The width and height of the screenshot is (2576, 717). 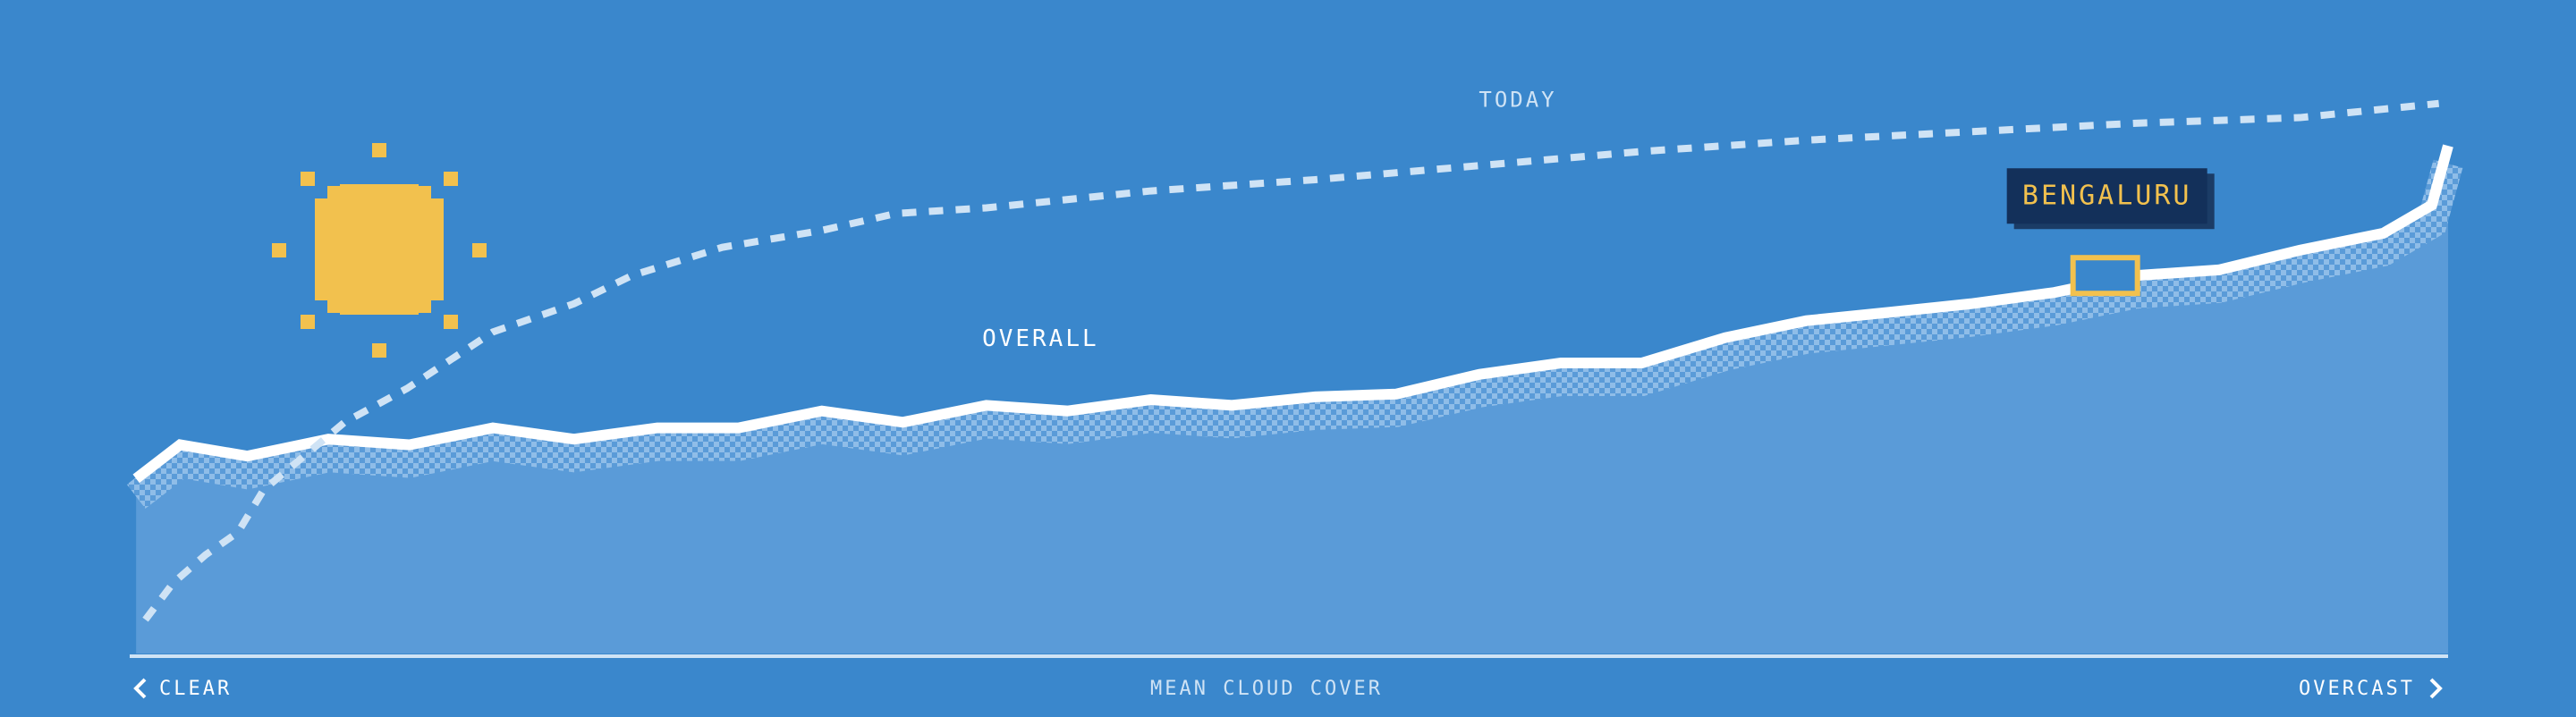 I want to click on series-label: TODAY, so click(x=1517, y=99).